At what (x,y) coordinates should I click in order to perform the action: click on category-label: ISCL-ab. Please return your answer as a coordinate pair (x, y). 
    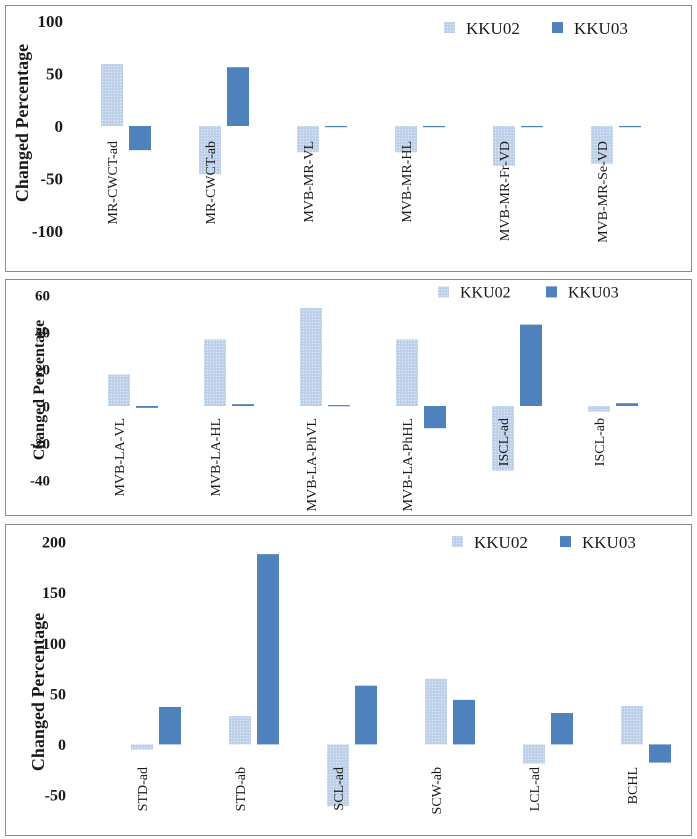
    Looking at the image, I should click on (600, 442).